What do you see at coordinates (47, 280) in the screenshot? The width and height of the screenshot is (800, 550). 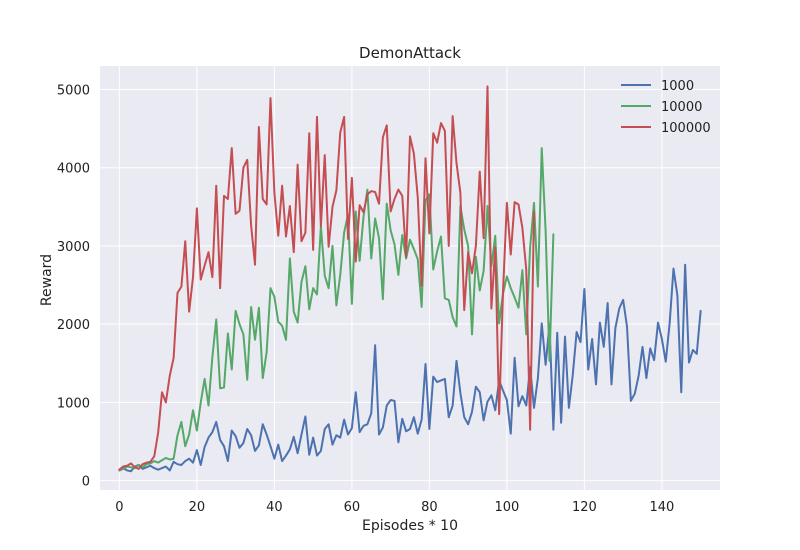 I see `y-axis-label: Reward` at bounding box center [47, 280].